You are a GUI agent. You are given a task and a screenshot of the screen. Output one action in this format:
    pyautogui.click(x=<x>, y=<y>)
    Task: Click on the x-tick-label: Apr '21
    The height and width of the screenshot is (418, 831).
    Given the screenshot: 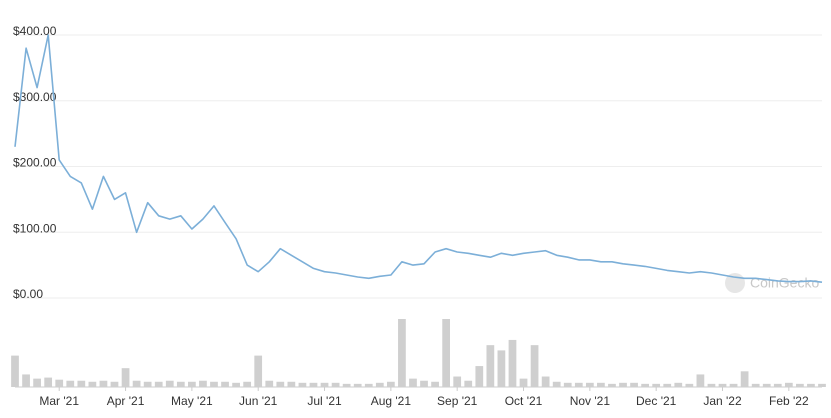 What is the action you would take?
    pyautogui.click(x=126, y=401)
    